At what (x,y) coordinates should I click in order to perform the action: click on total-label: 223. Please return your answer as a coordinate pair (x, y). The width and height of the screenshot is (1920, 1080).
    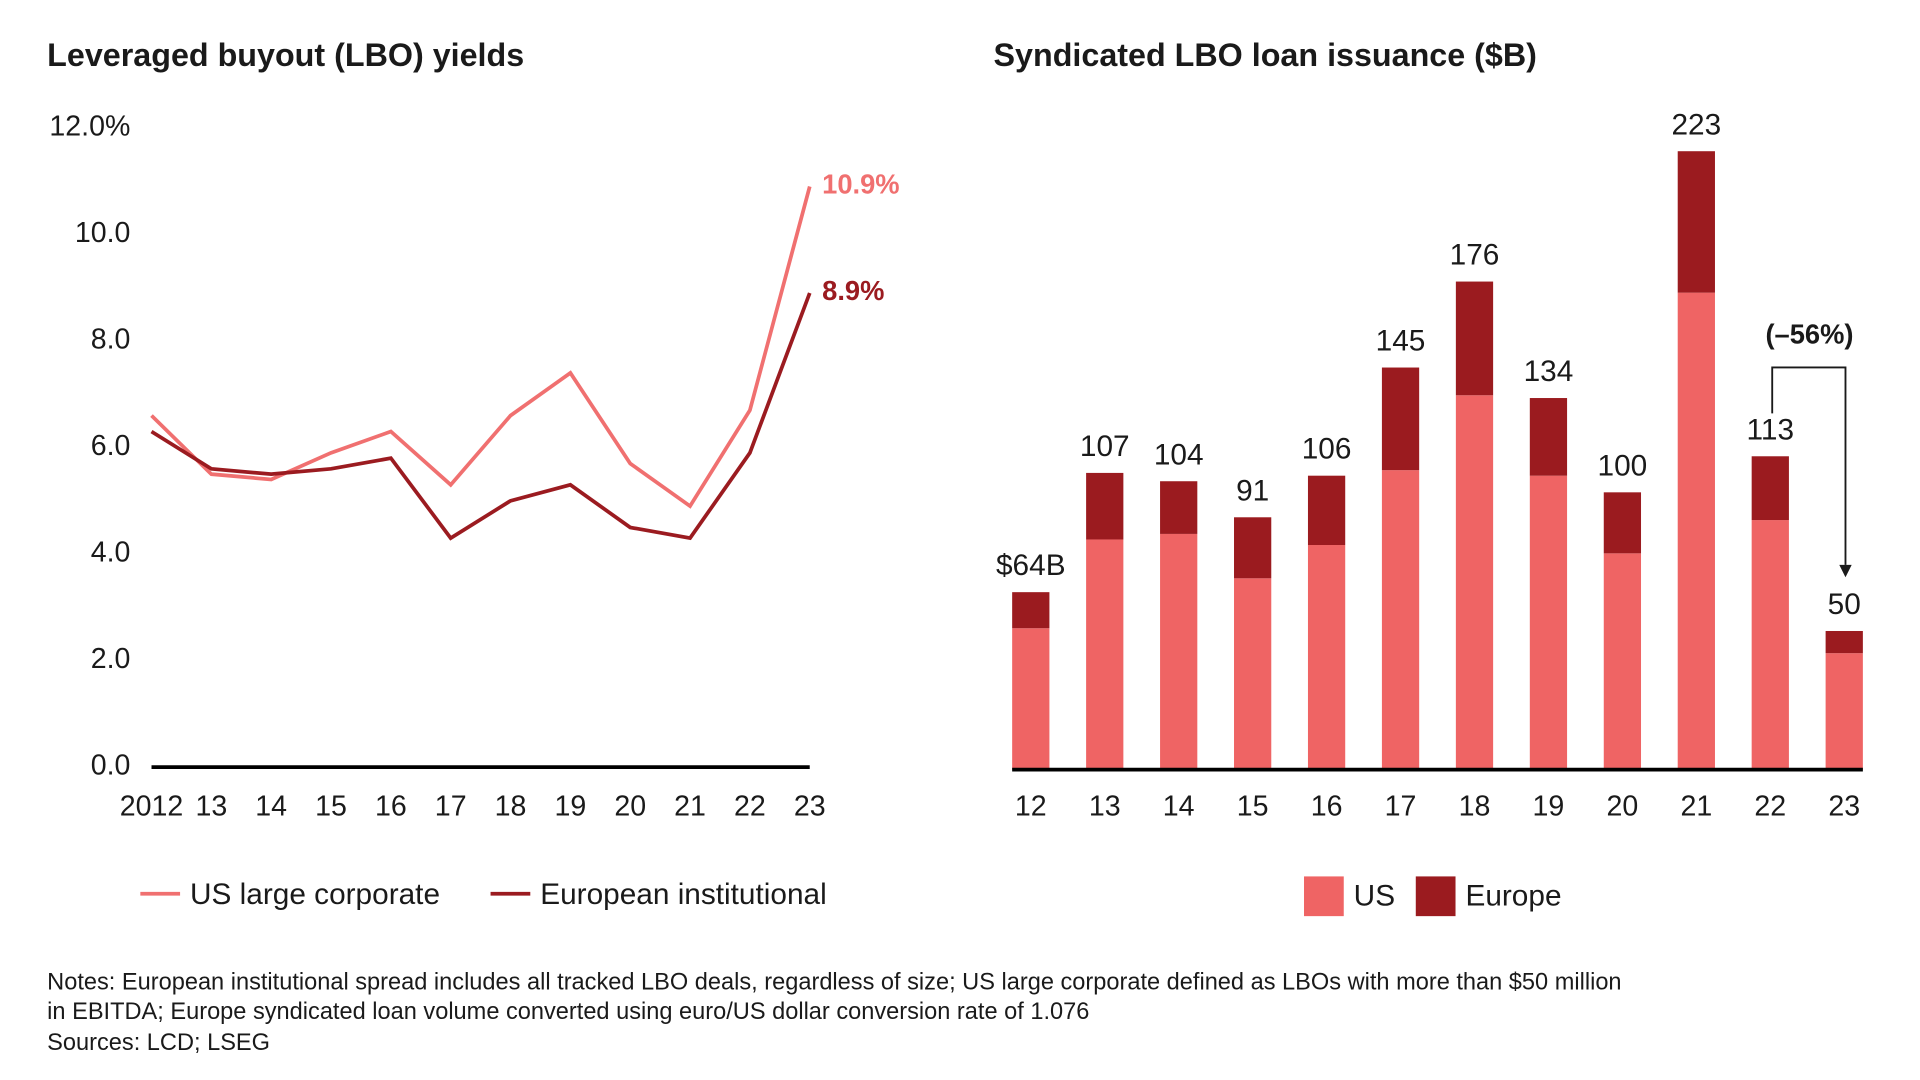
    Looking at the image, I should click on (1696, 124).